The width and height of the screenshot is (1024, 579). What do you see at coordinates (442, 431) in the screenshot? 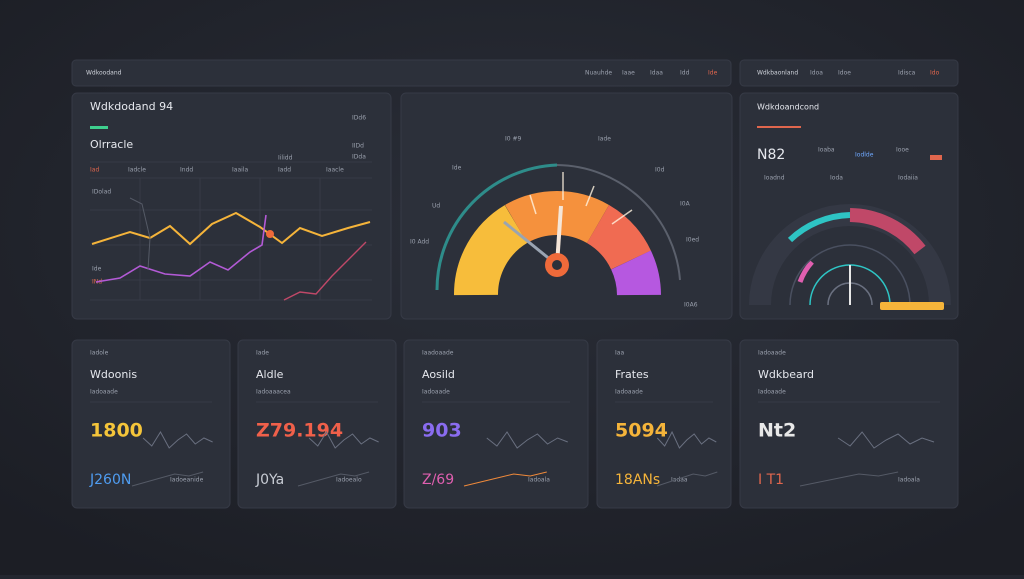
I see `card-value: 903` at bounding box center [442, 431].